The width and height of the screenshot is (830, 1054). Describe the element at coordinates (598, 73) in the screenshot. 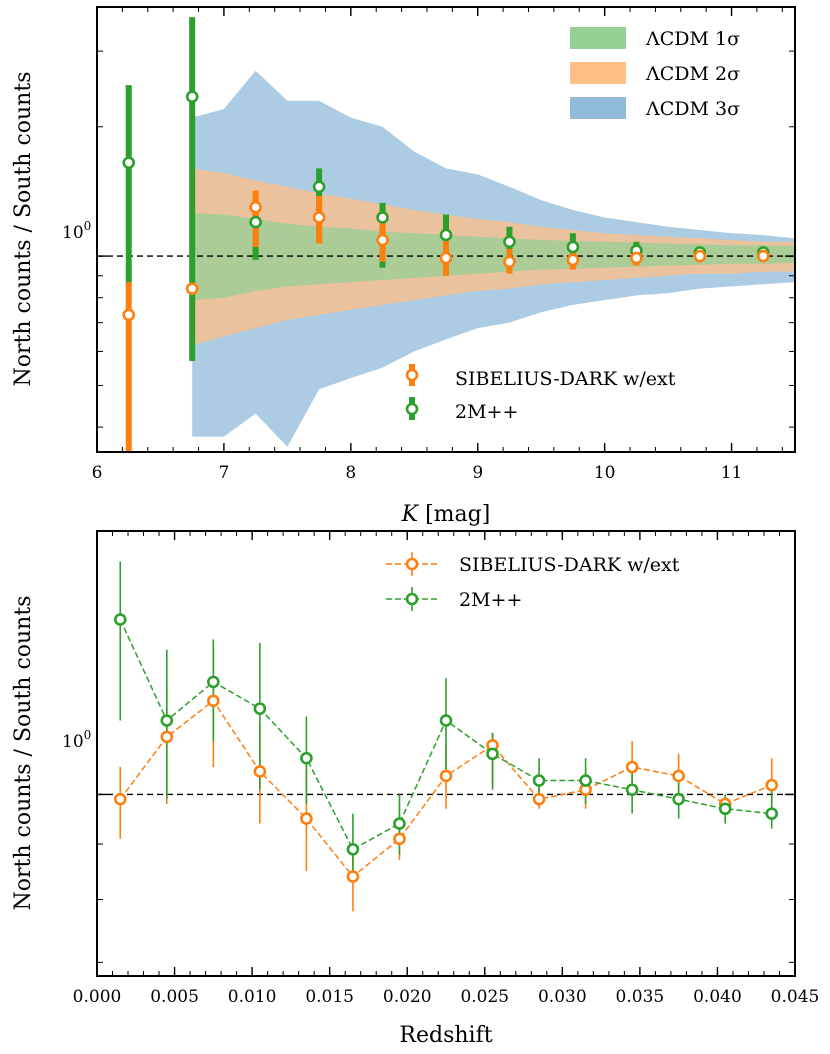

I see `legend-swatch-2sigma` at that location.